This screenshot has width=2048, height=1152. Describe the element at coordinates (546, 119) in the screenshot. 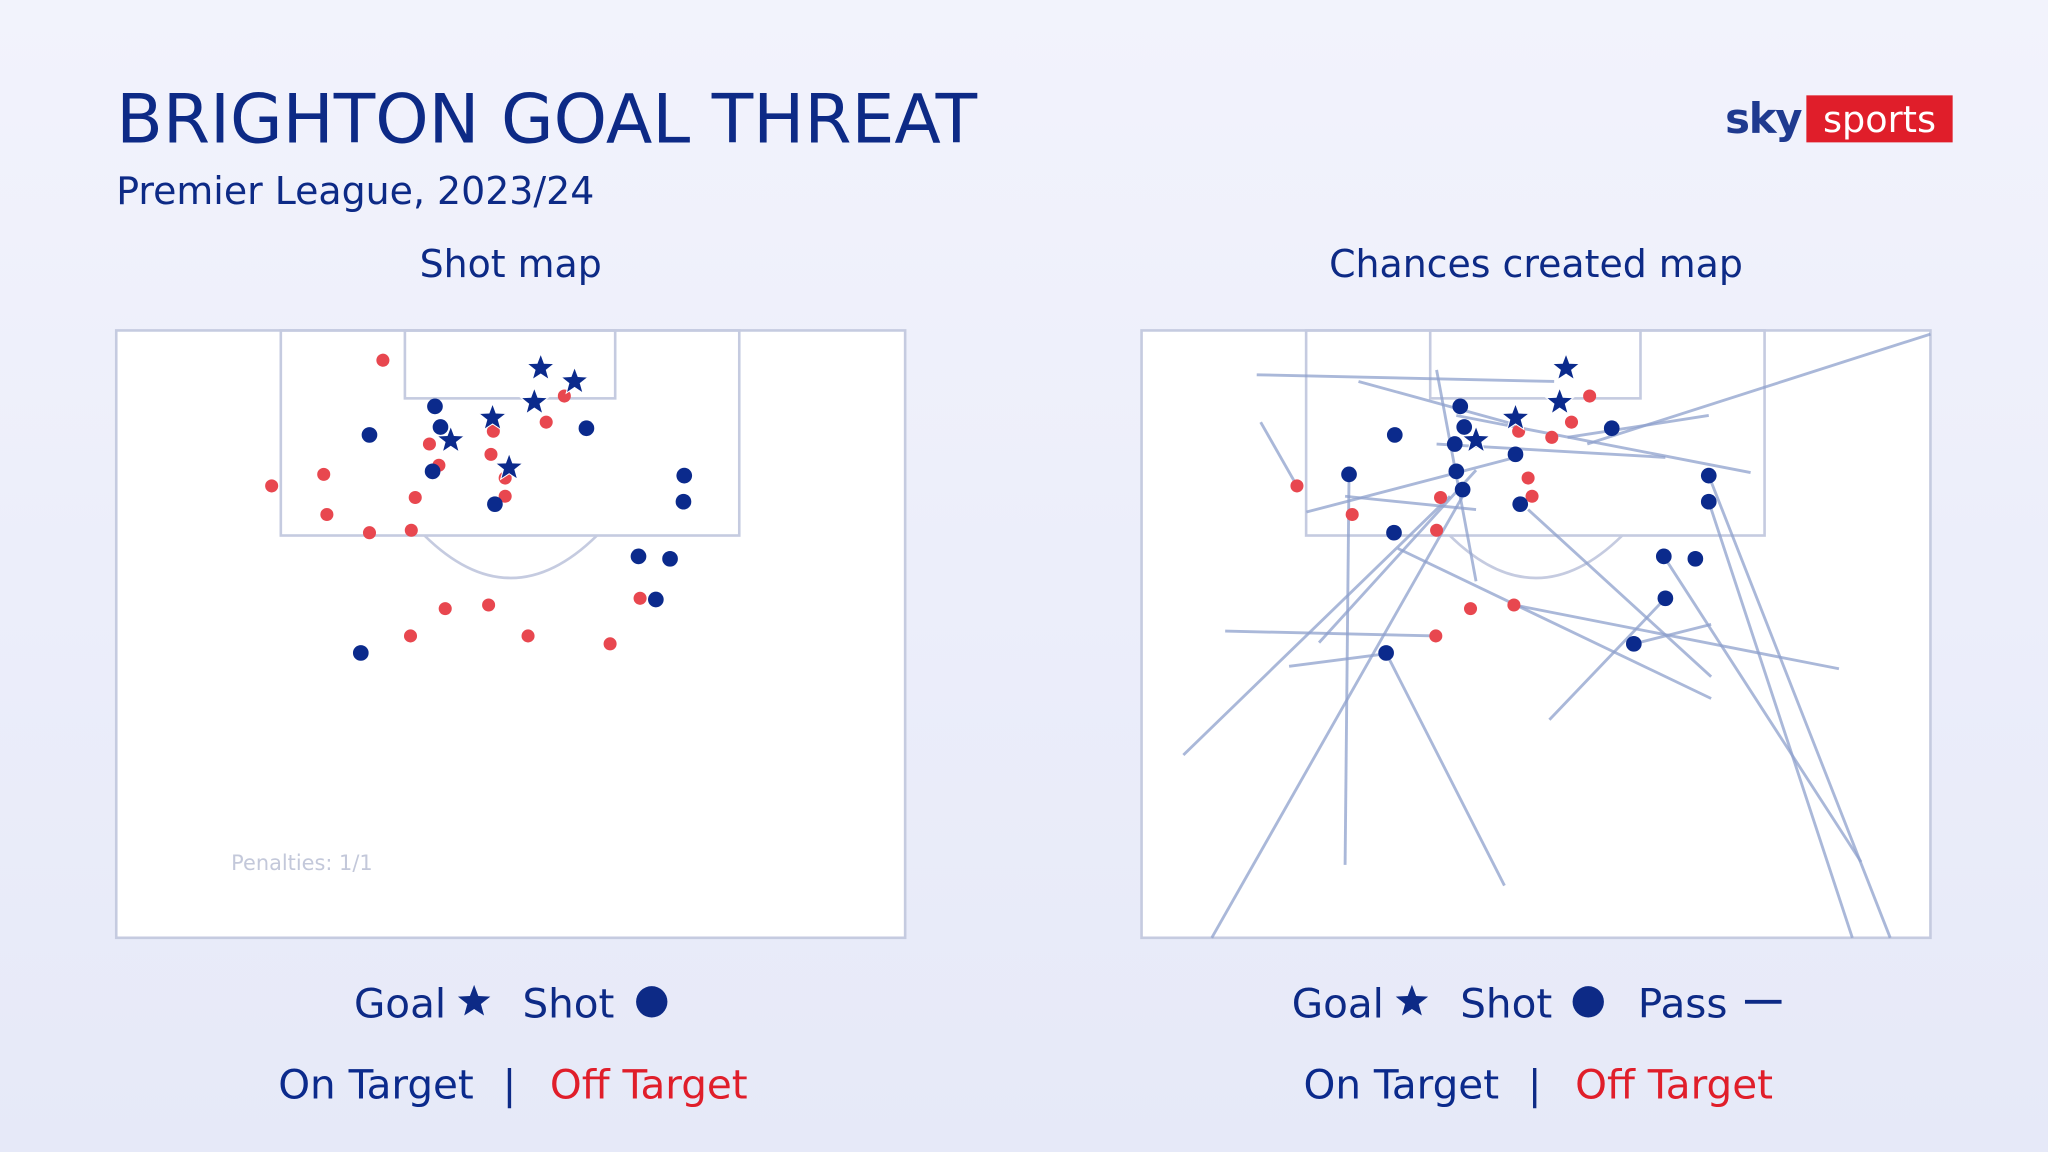

I see `title: BRIGHTON GOAL THREAT` at that location.